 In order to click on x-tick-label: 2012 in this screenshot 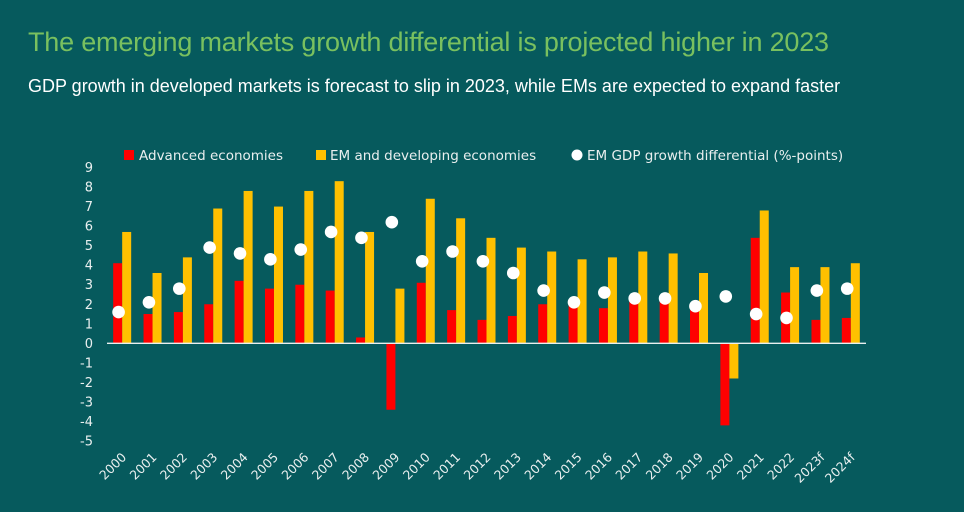, I will do `click(477, 466)`.